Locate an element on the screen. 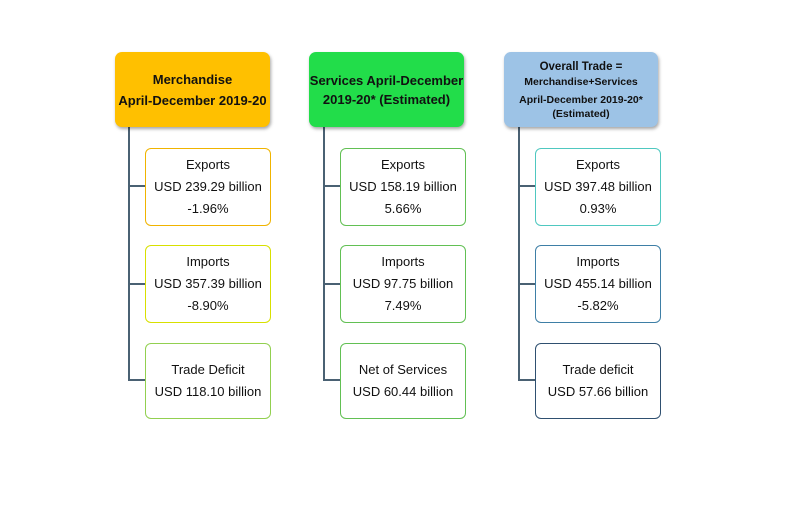 This screenshot has width=788, height=507. box-growth: -5.82% is located at coordinates (598, 305).